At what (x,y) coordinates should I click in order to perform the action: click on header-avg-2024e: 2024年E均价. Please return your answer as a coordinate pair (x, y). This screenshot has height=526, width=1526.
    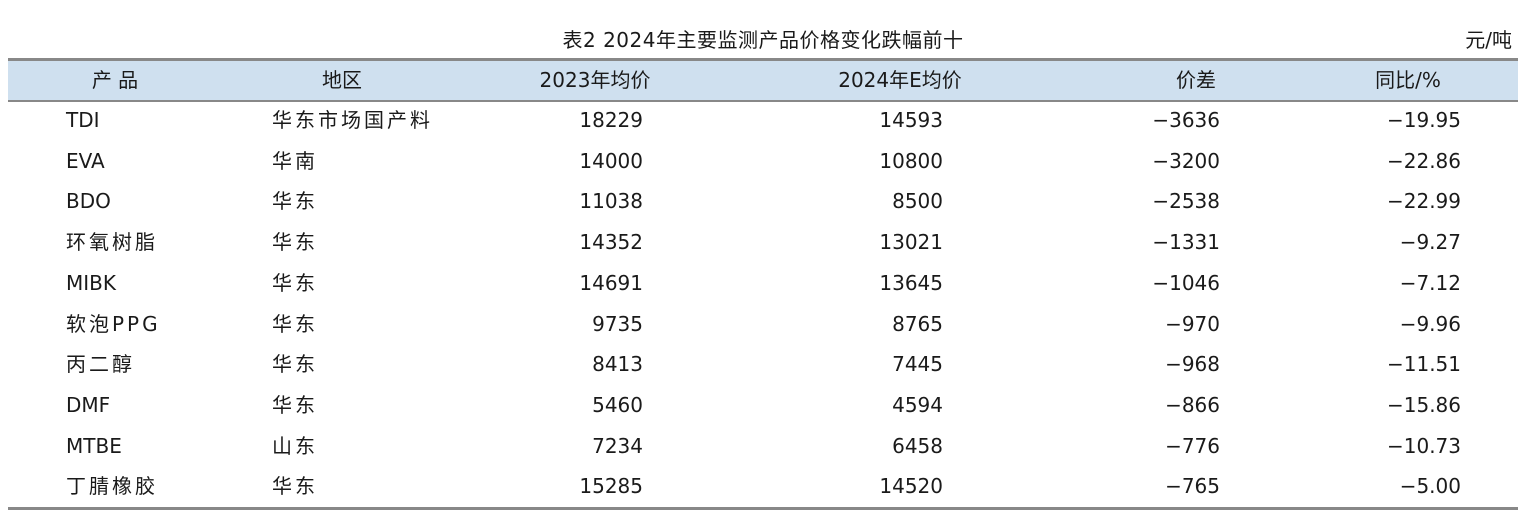
    Looking at the image, I should click on (900, 80).